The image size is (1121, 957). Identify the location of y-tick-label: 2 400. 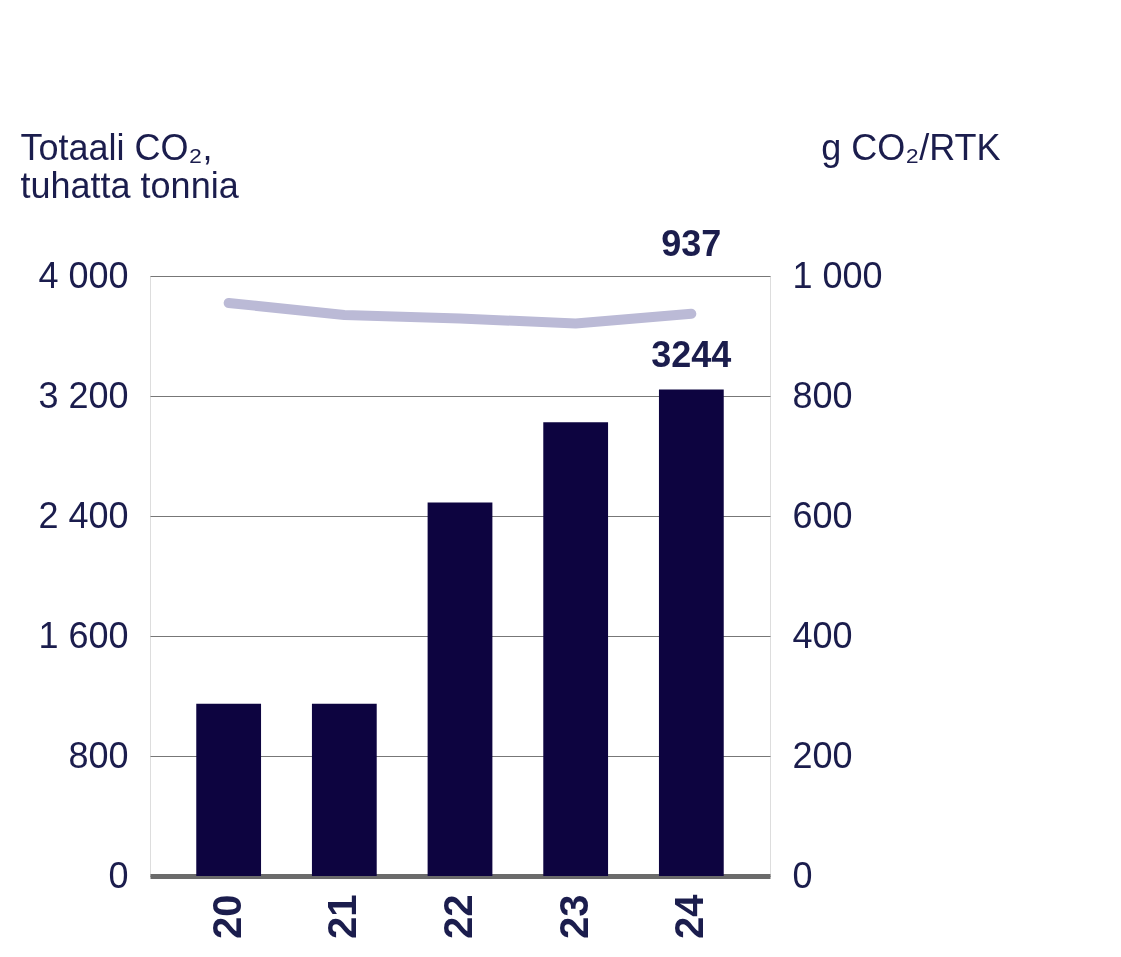
(83, 515).